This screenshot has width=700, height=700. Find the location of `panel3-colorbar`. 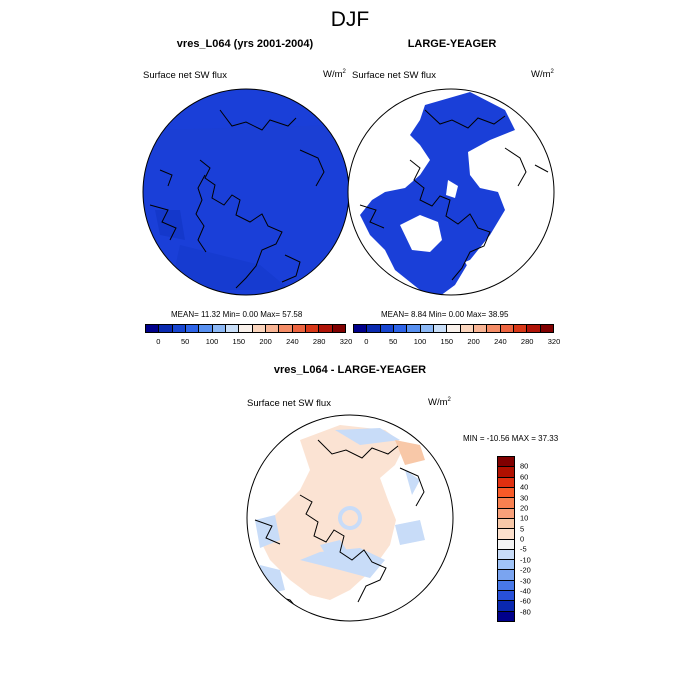

panel3-colorbar is located at coordinates (506, 539).